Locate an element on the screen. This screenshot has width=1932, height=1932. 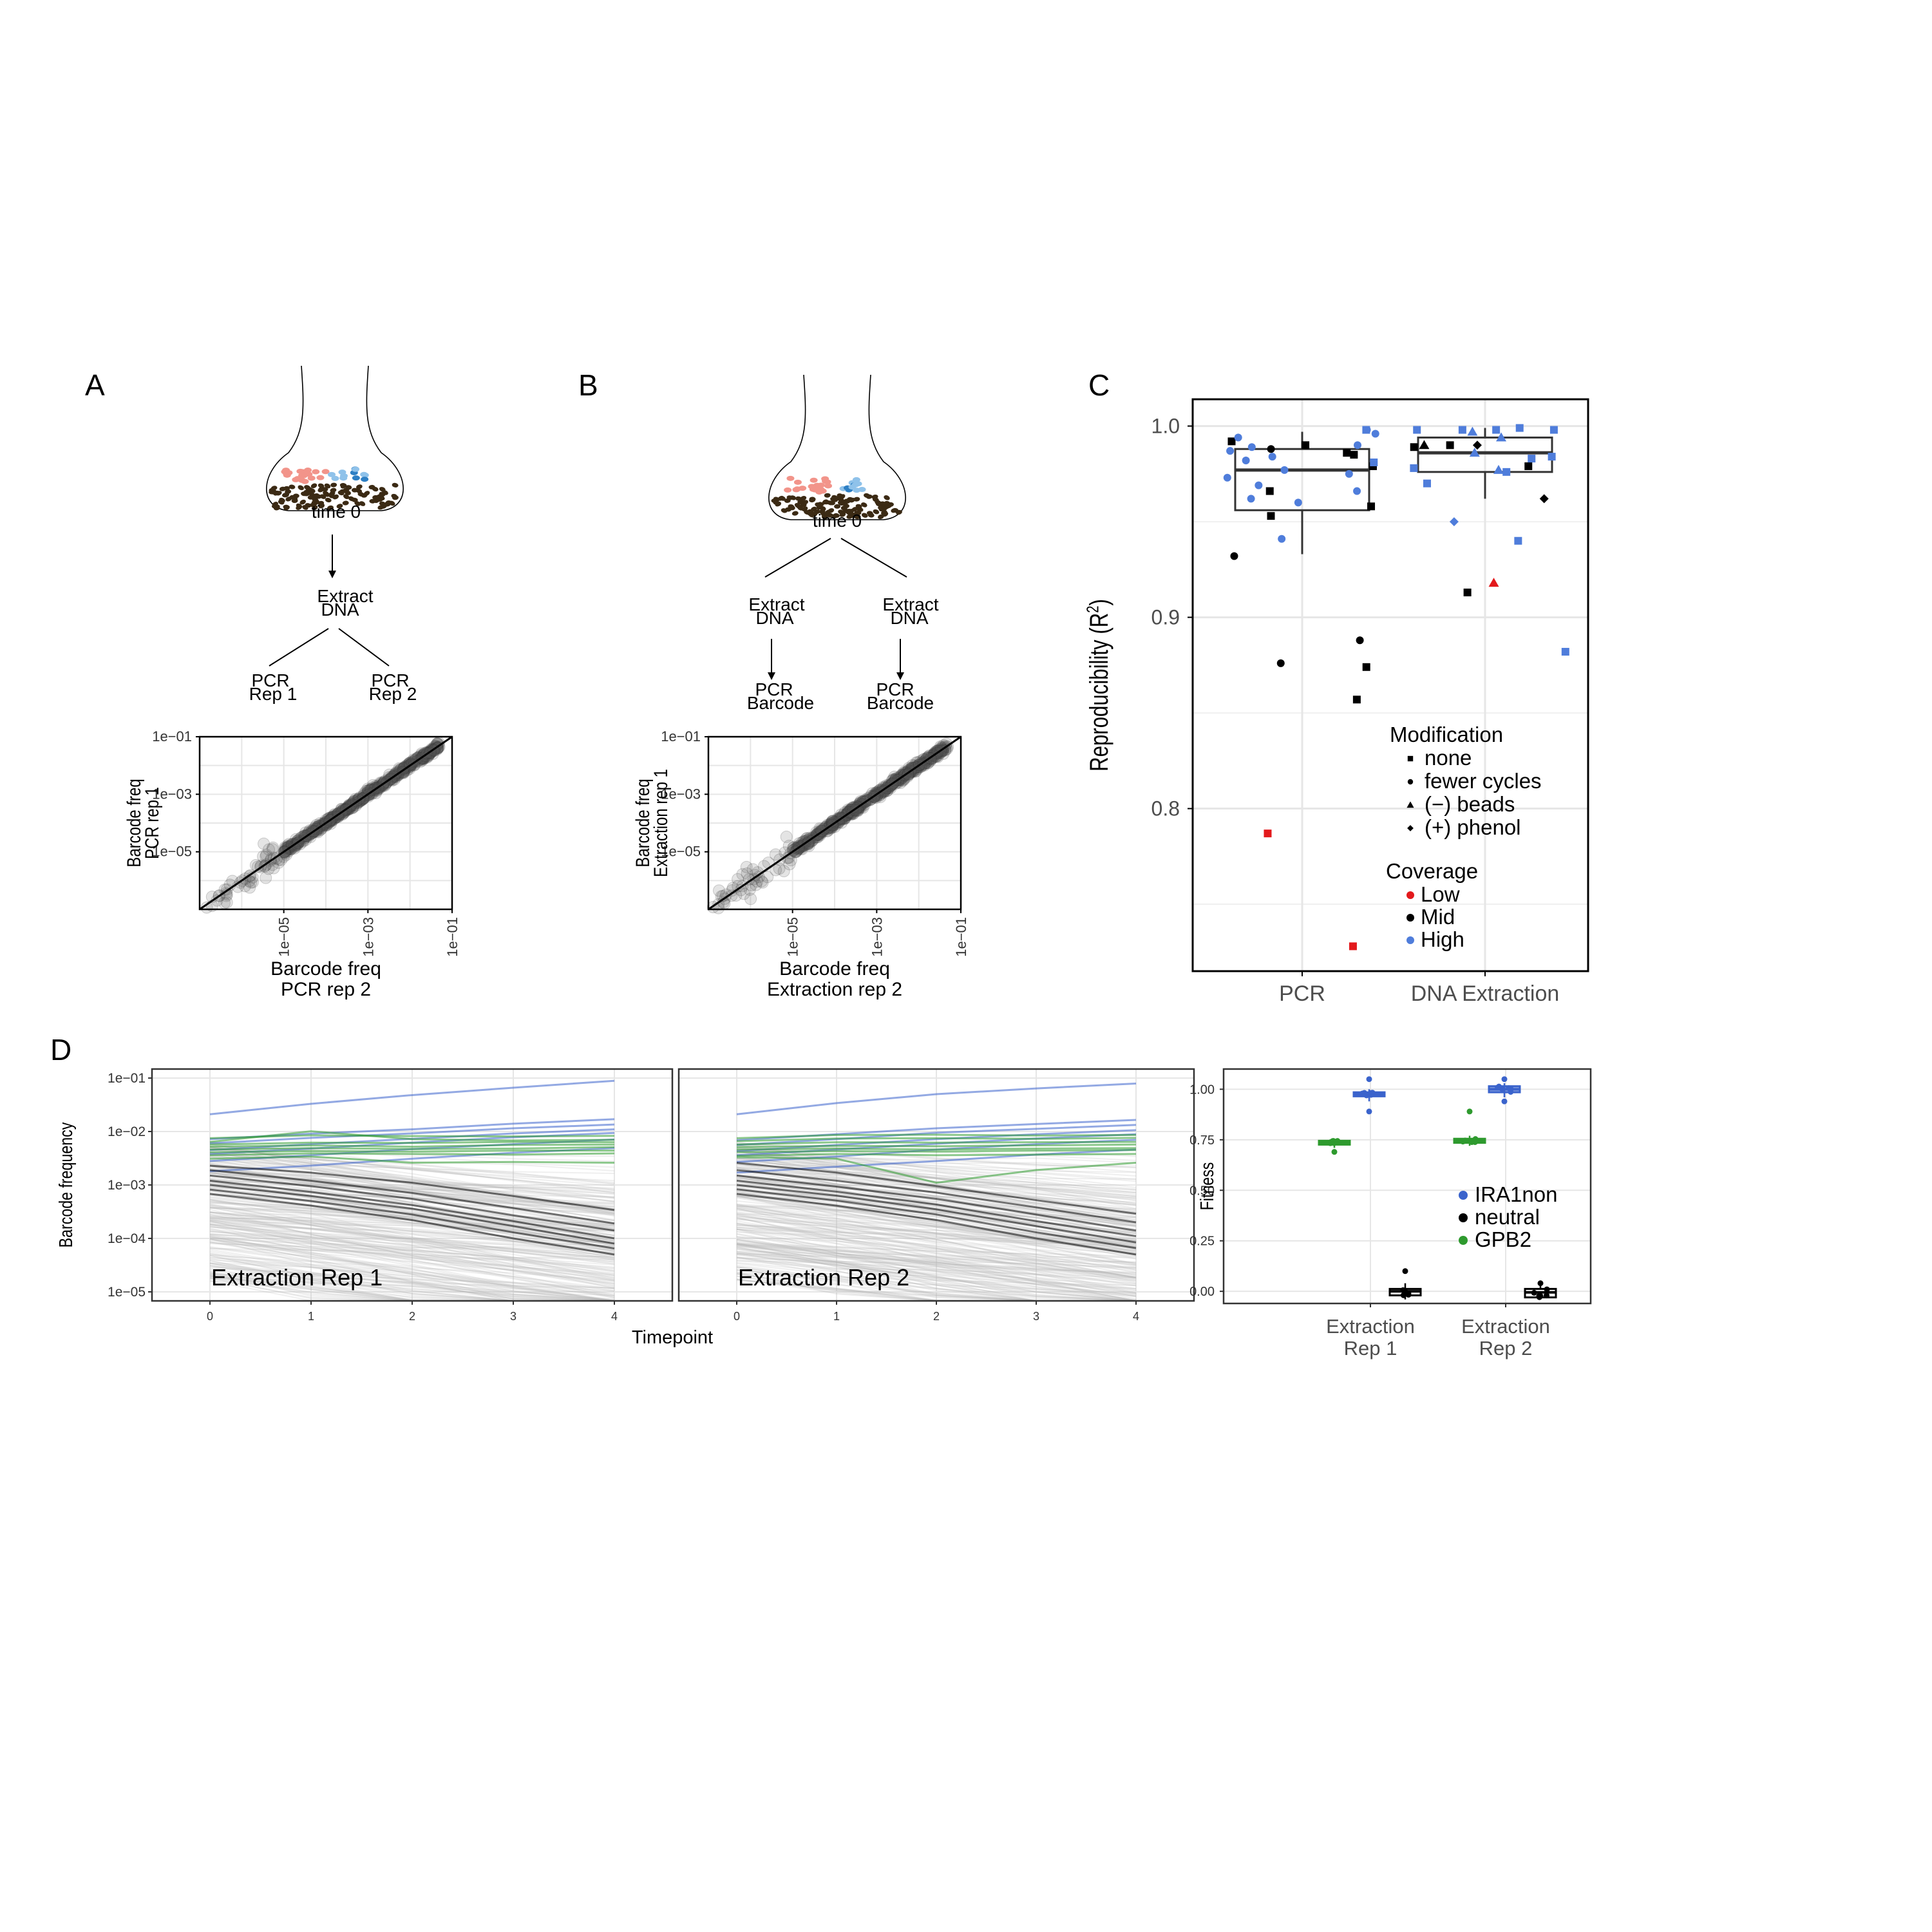
arrow-head-icon is located at coordinates (772, 676).